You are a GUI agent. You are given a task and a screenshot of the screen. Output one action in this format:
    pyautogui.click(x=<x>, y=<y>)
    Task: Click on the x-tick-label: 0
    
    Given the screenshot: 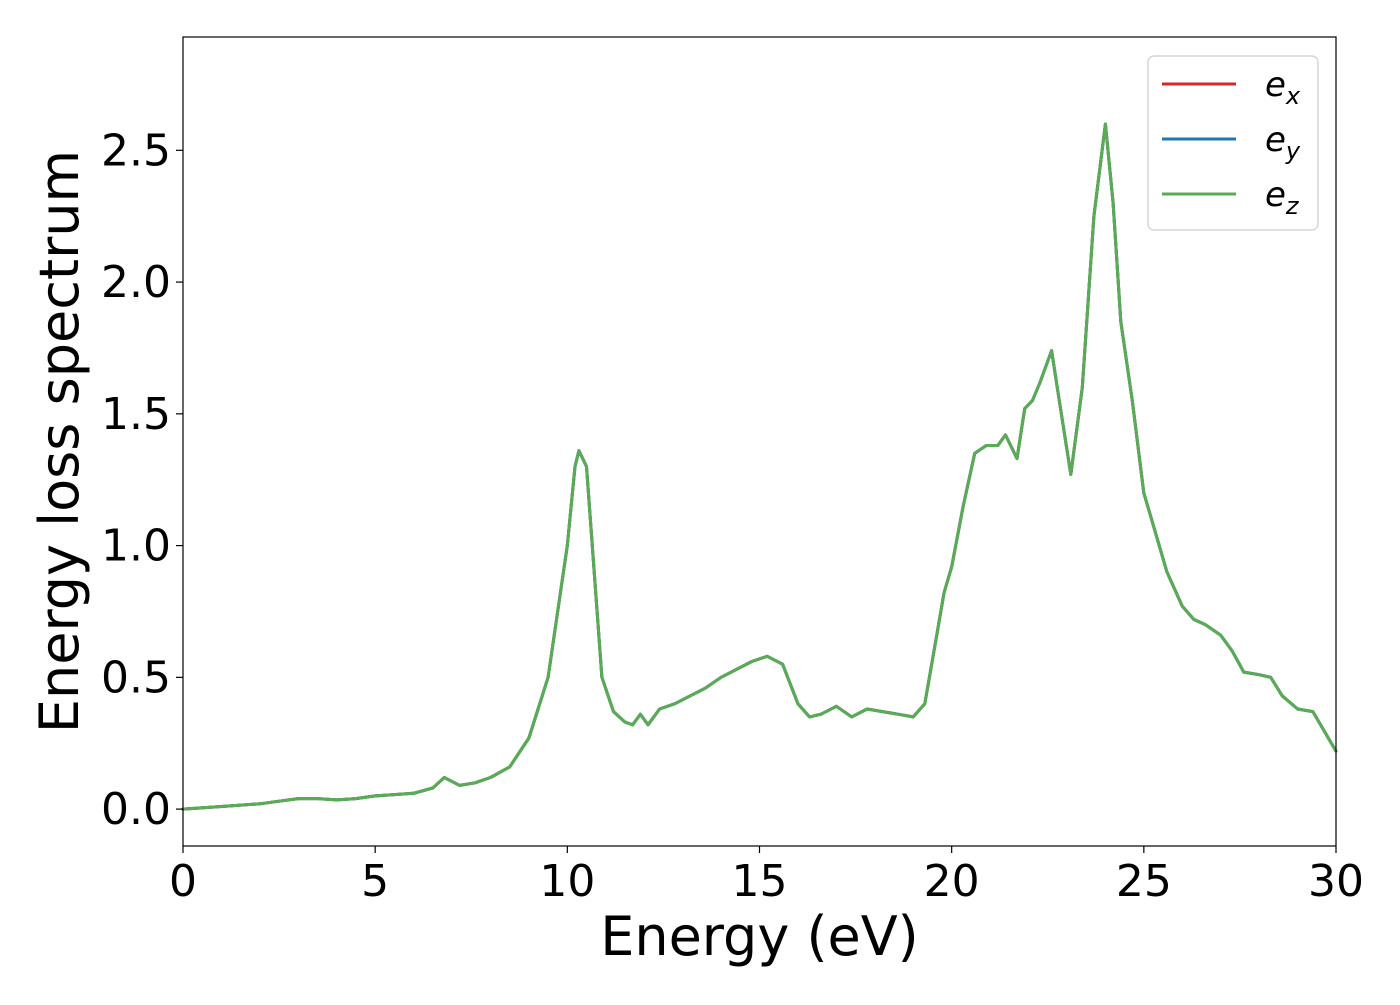 What is the action you would take?
    pyautogui.click(x=183, y=881)
    